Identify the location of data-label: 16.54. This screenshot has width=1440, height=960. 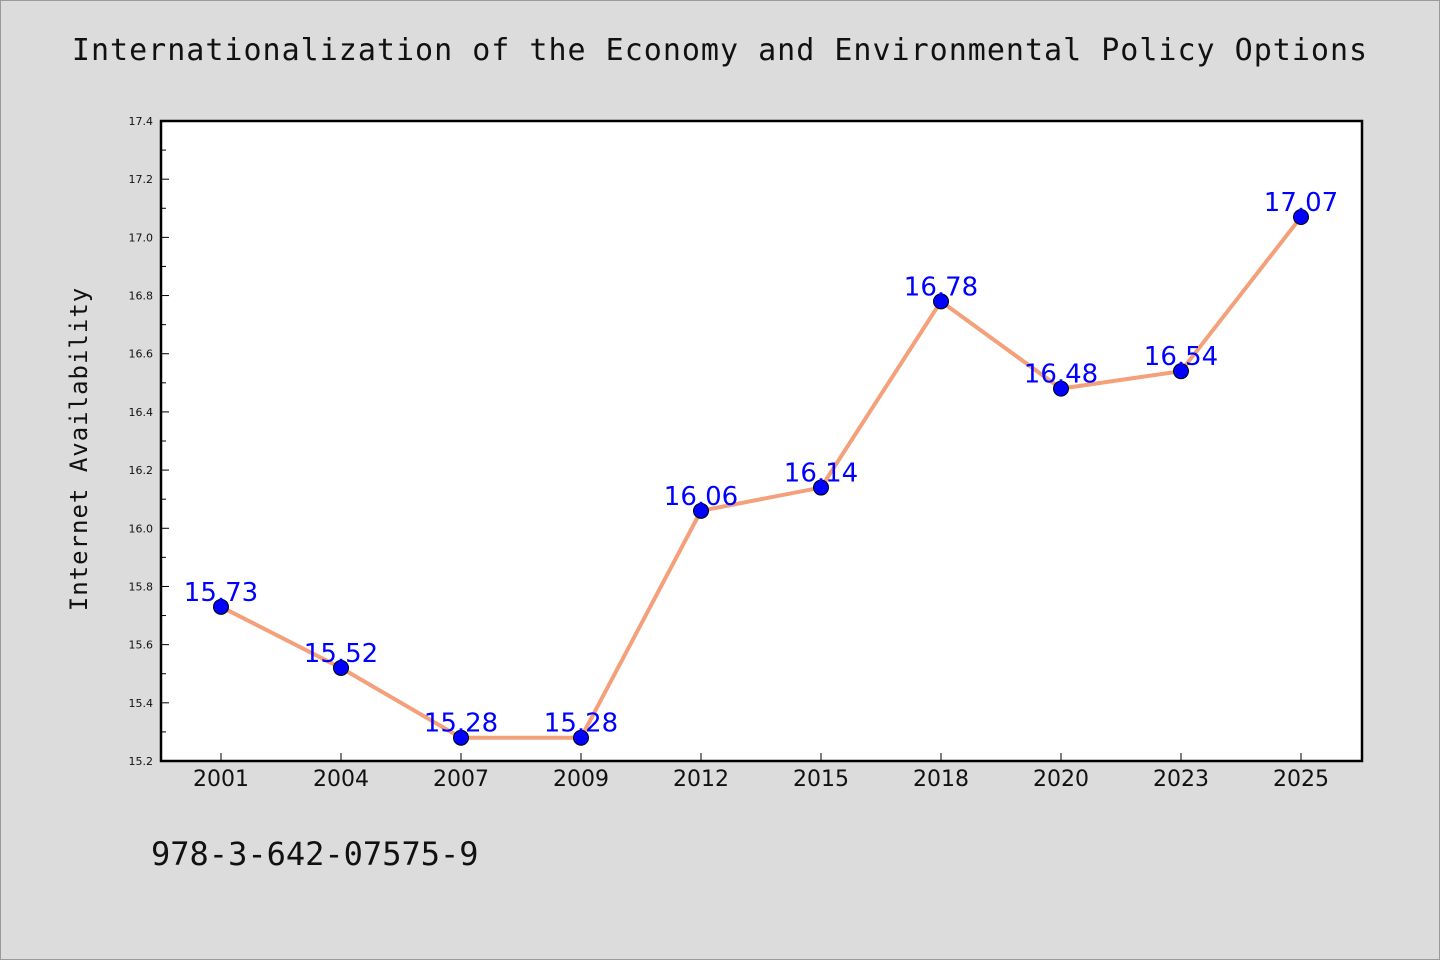
(1181, 357).